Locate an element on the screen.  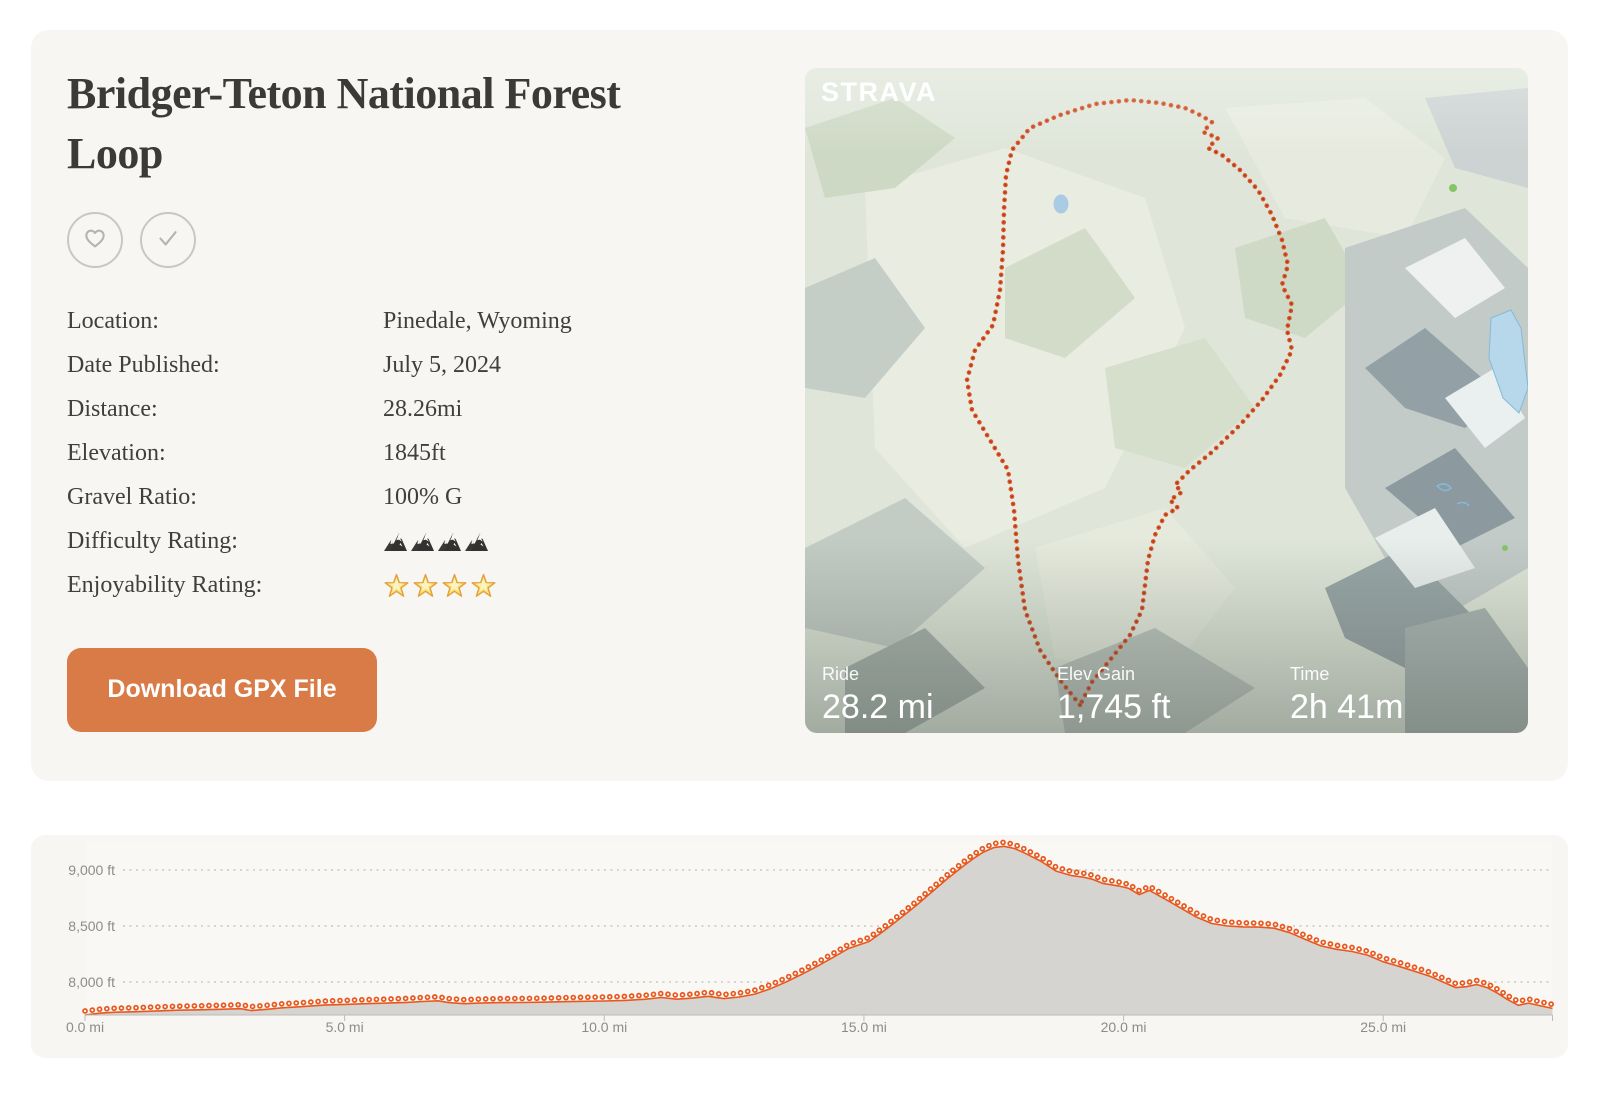
detail-row-location: Location: Pinedale, Wyoming is located at coordinates (427, 322).